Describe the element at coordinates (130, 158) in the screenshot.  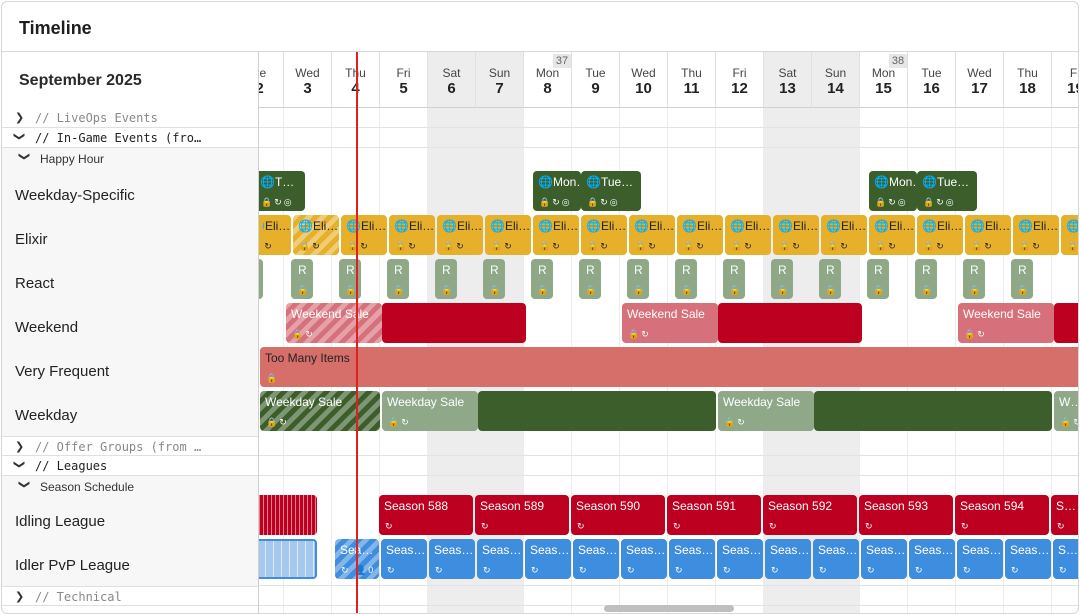
I see `row-happy-hour: ❯ Happy Hour` at that location.